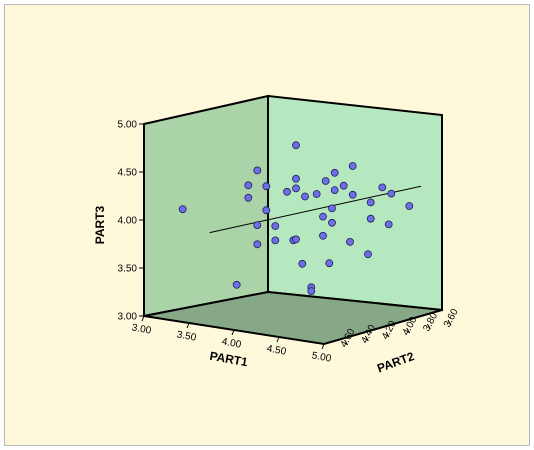  What do you see at coordinates (315, 209) in the screenshot?
I see `fit-line` at bounding box center [315, 209].